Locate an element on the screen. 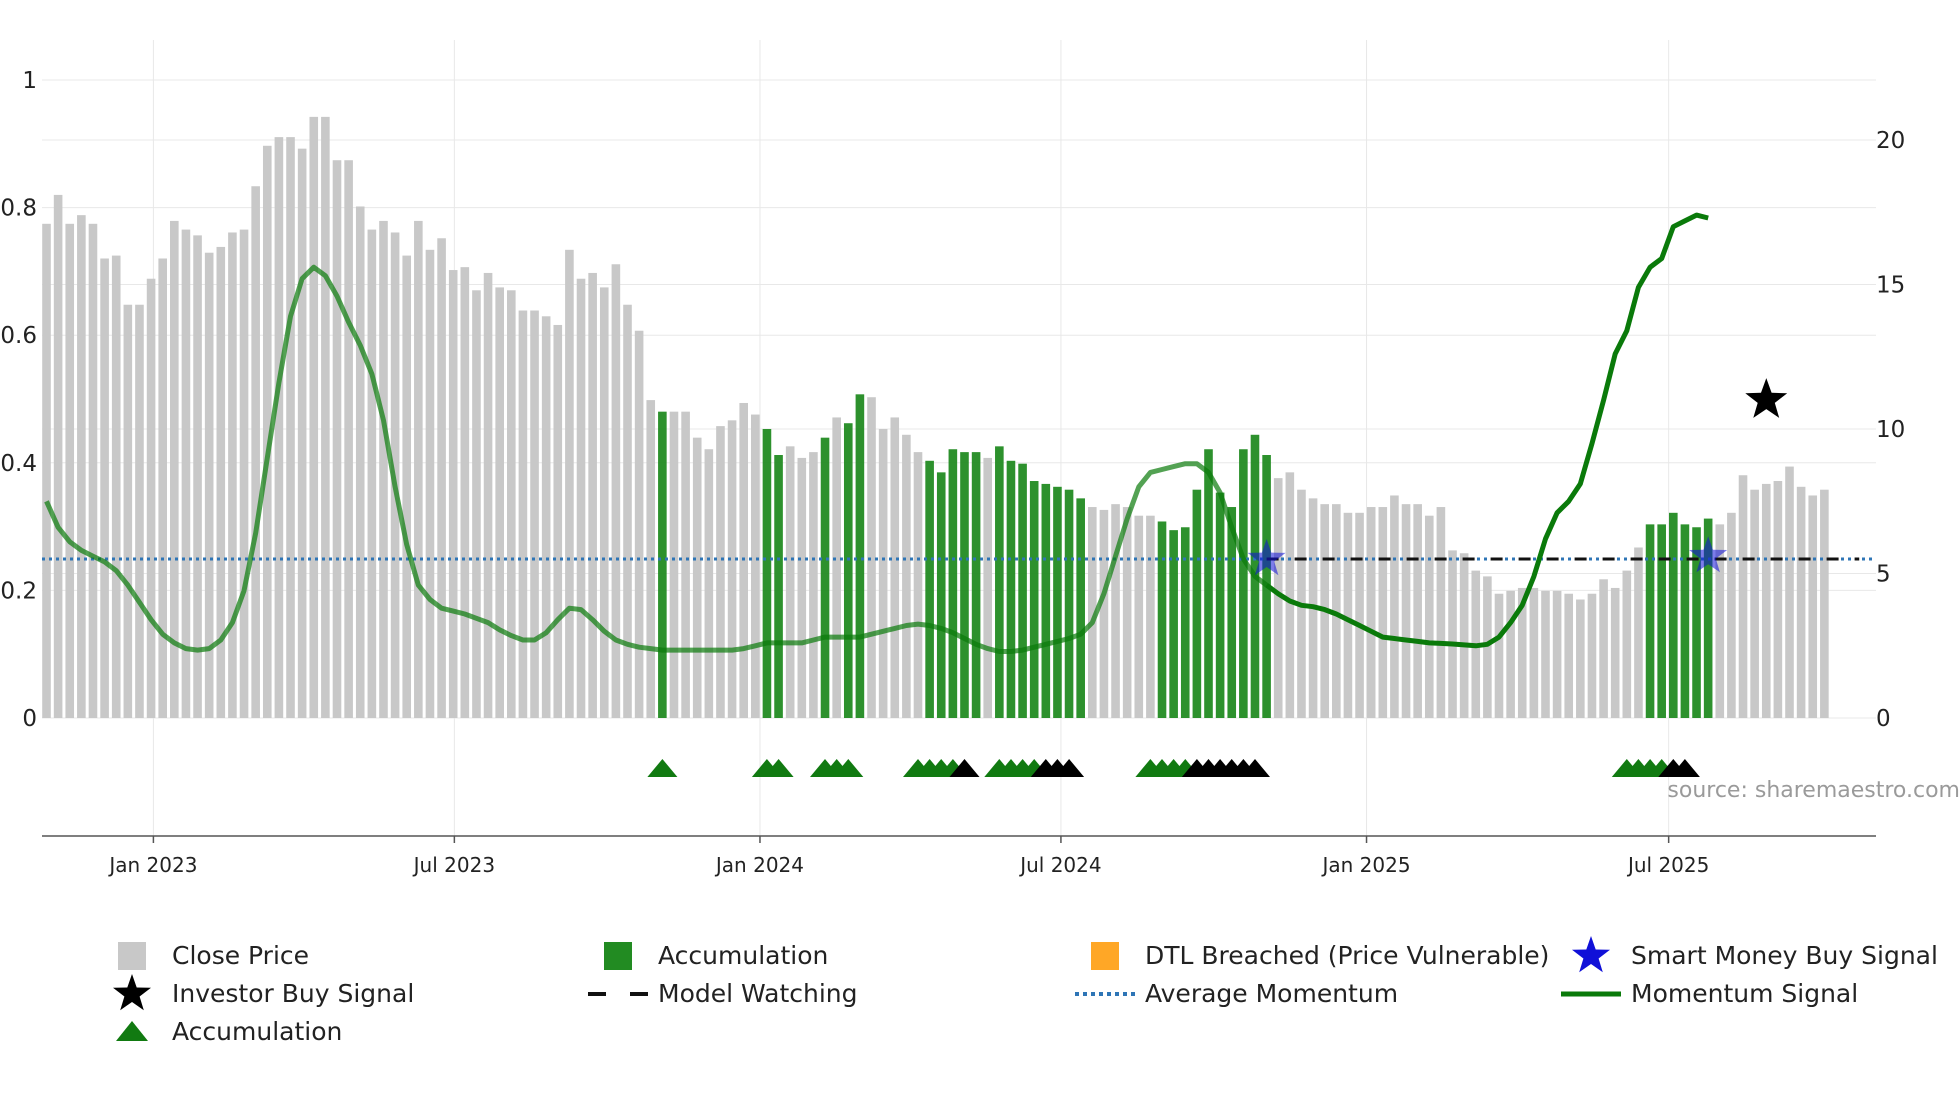 This screenshot has height=1106, width=1960. smart-money-buy-star is located at coordinates (1266, 557).